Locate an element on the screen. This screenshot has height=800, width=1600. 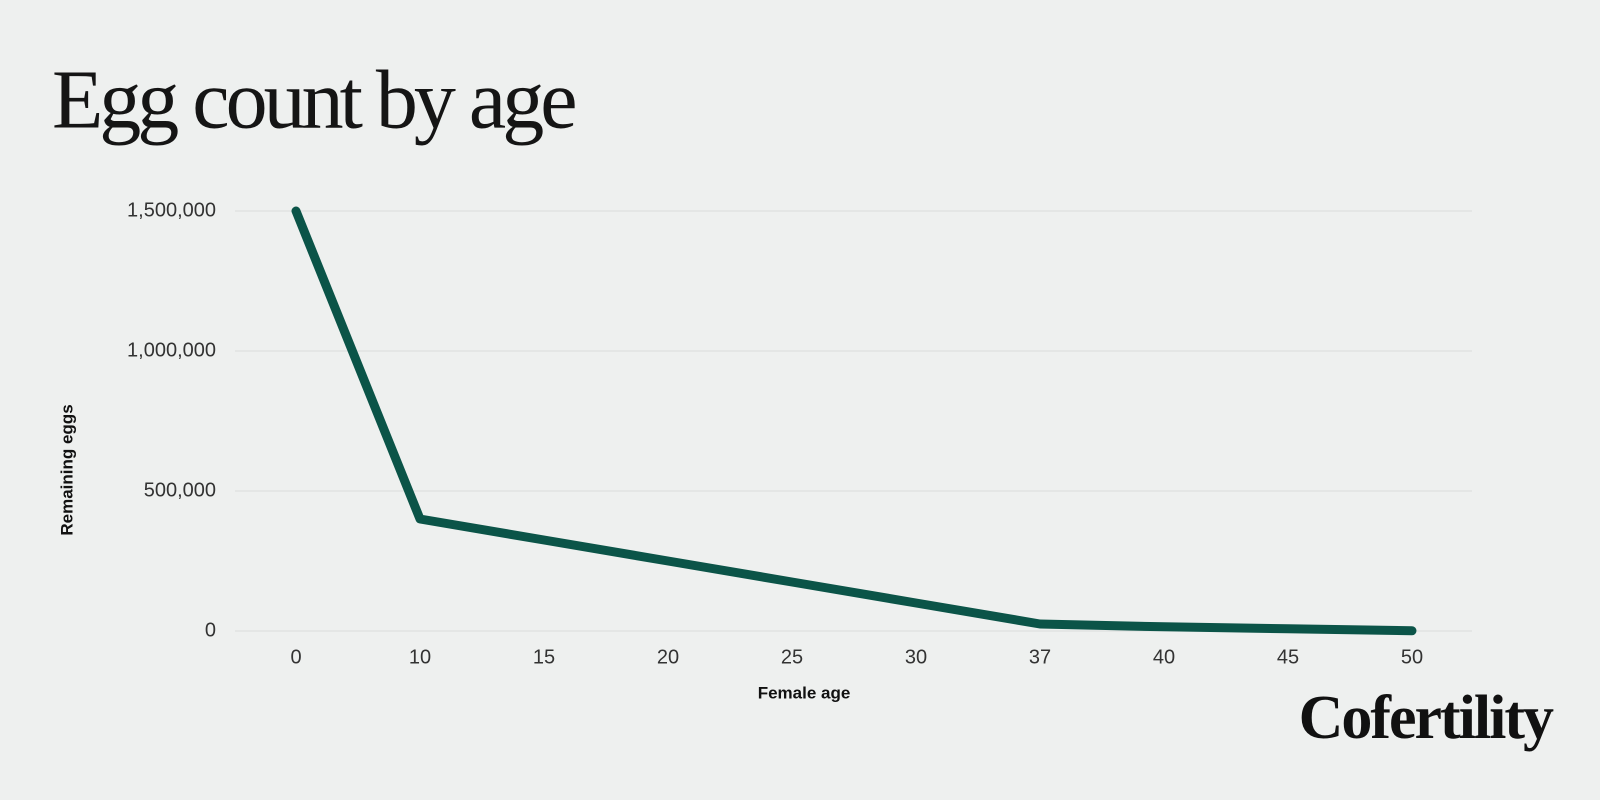
x-tick-label: 40 is located at coordinates (1164, 657).